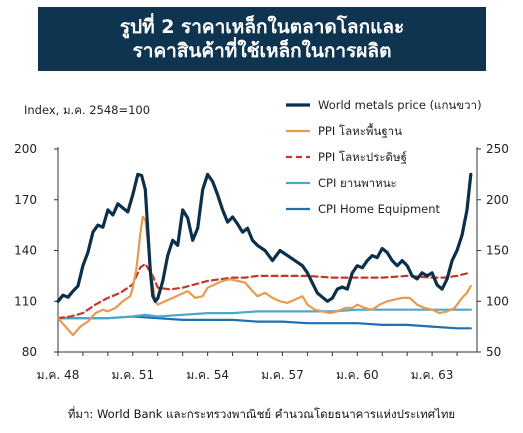  I want to click on y-right-tick-label: 100, so click(497, 301).